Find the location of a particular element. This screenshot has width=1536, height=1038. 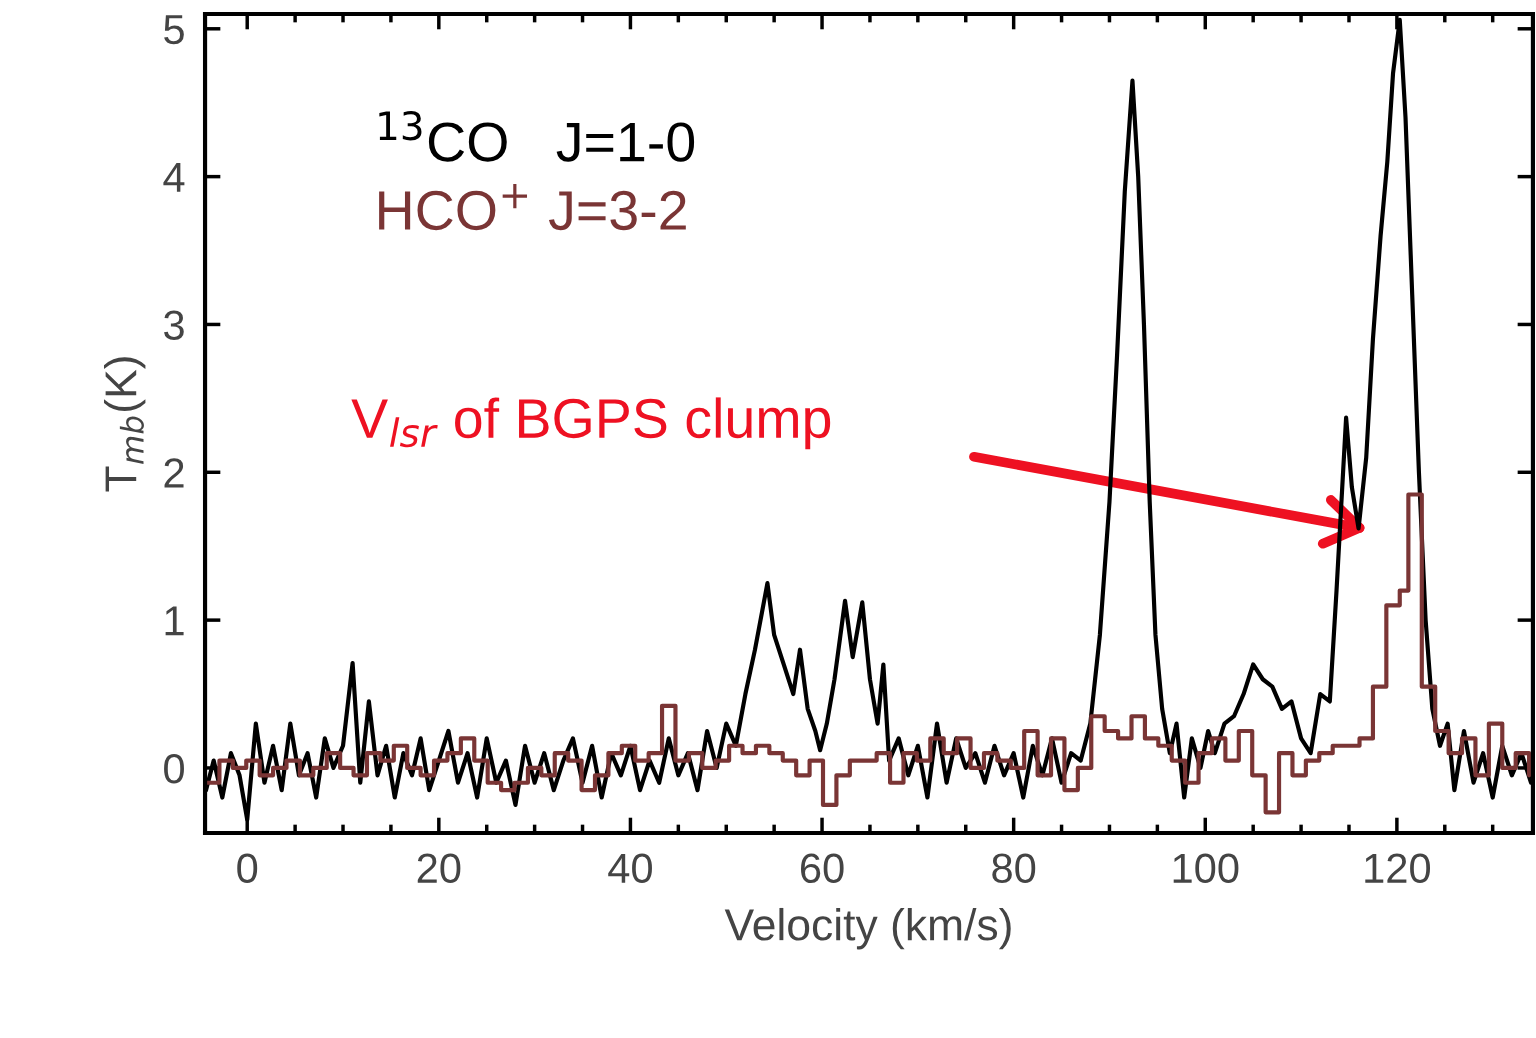

y-tick-label: 5 is located at coordinates (174, 30).